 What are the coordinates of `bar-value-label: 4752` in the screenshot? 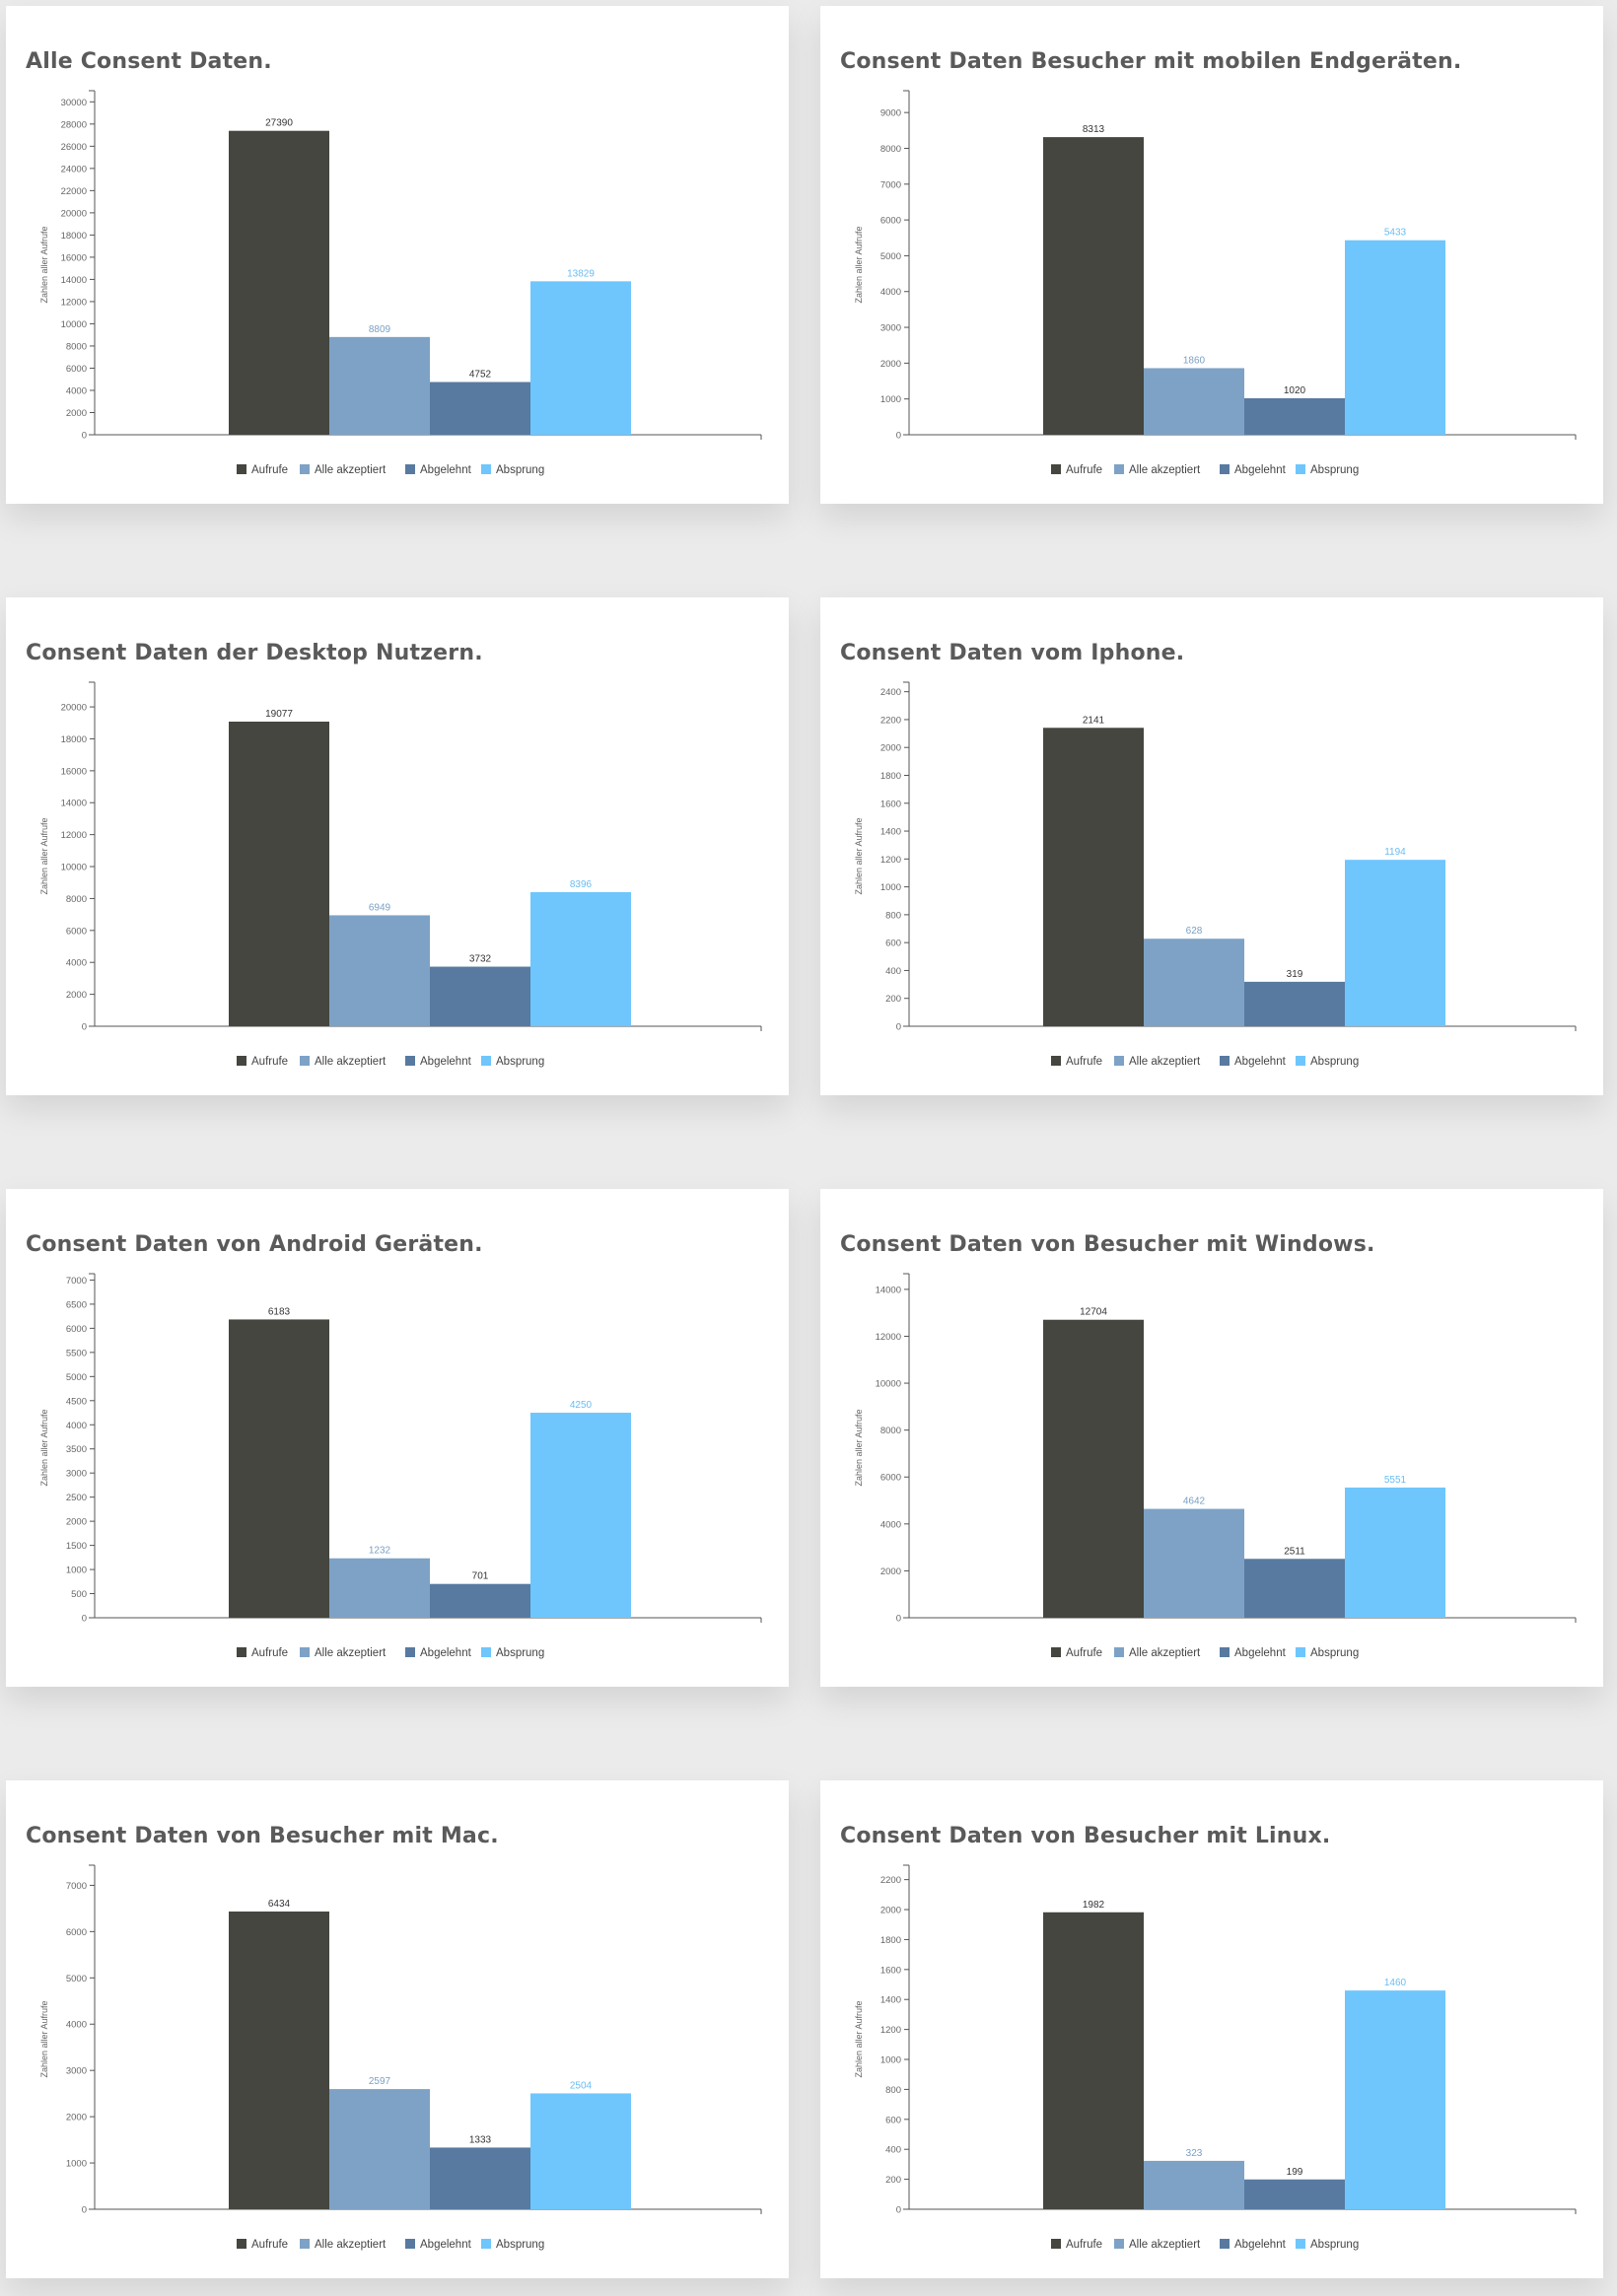 It's located at (480, 375).